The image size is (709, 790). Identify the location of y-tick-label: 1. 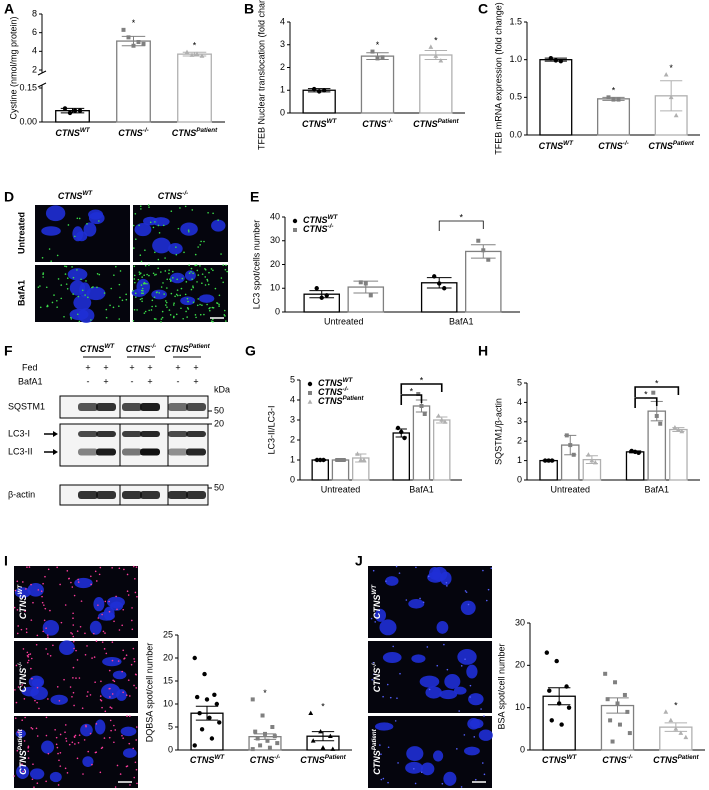
(519, 460).